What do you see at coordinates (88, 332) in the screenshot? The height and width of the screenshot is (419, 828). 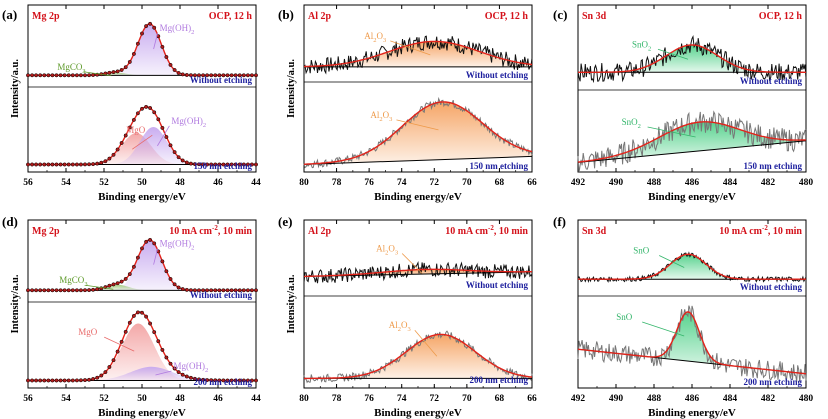 I see `component-label: MgO` at bounding box center [88, 332].